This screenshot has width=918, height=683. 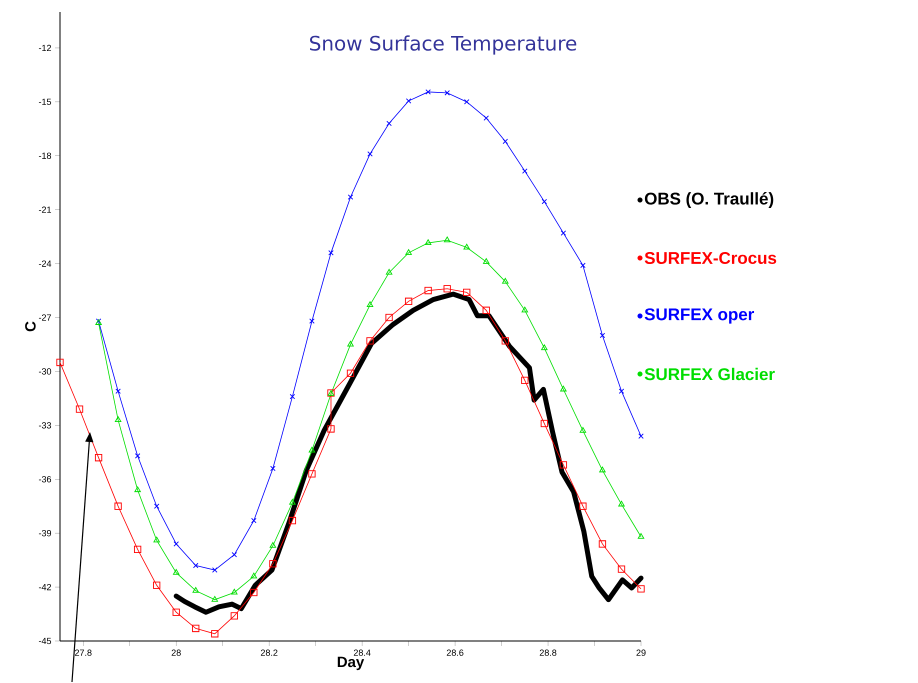 What do you see at coordinates (30, 327) in the screenshot?
I see `y-axis-title: C` at bounding box center [30, 327].